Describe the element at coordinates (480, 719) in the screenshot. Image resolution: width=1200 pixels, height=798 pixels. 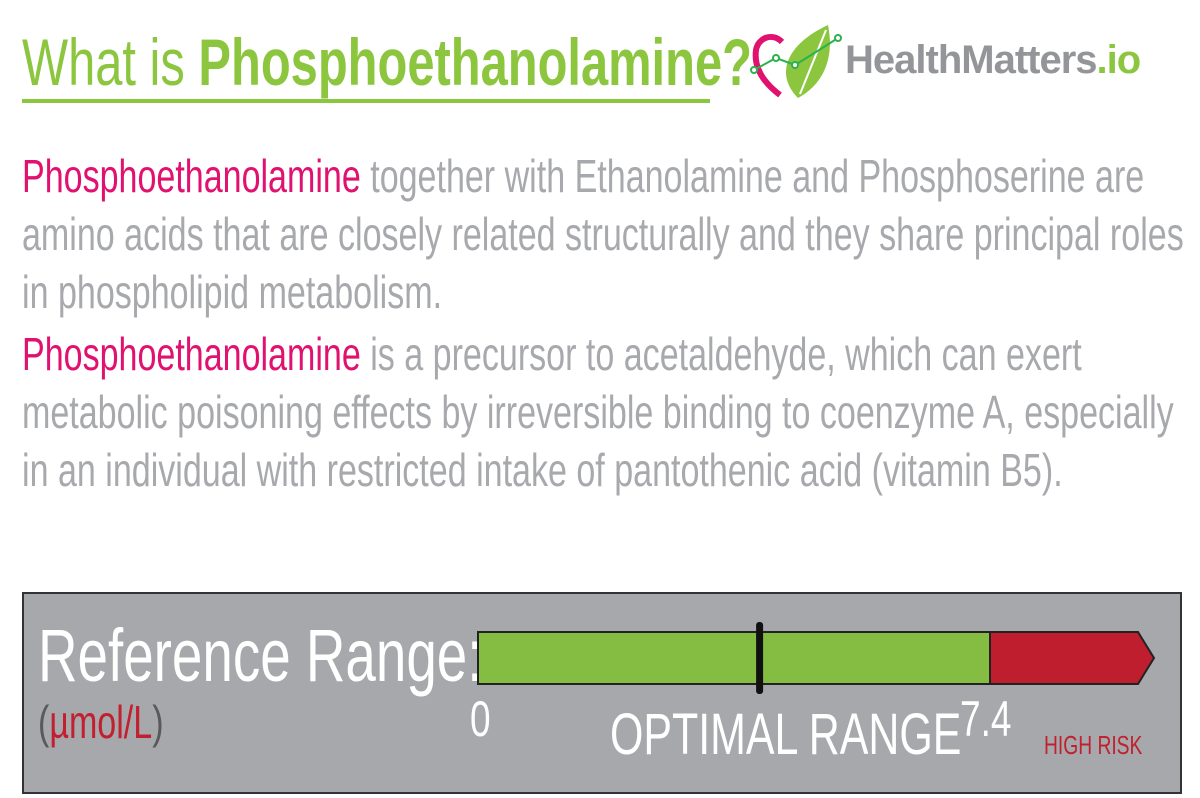
I see `min-text: 0` at that location.